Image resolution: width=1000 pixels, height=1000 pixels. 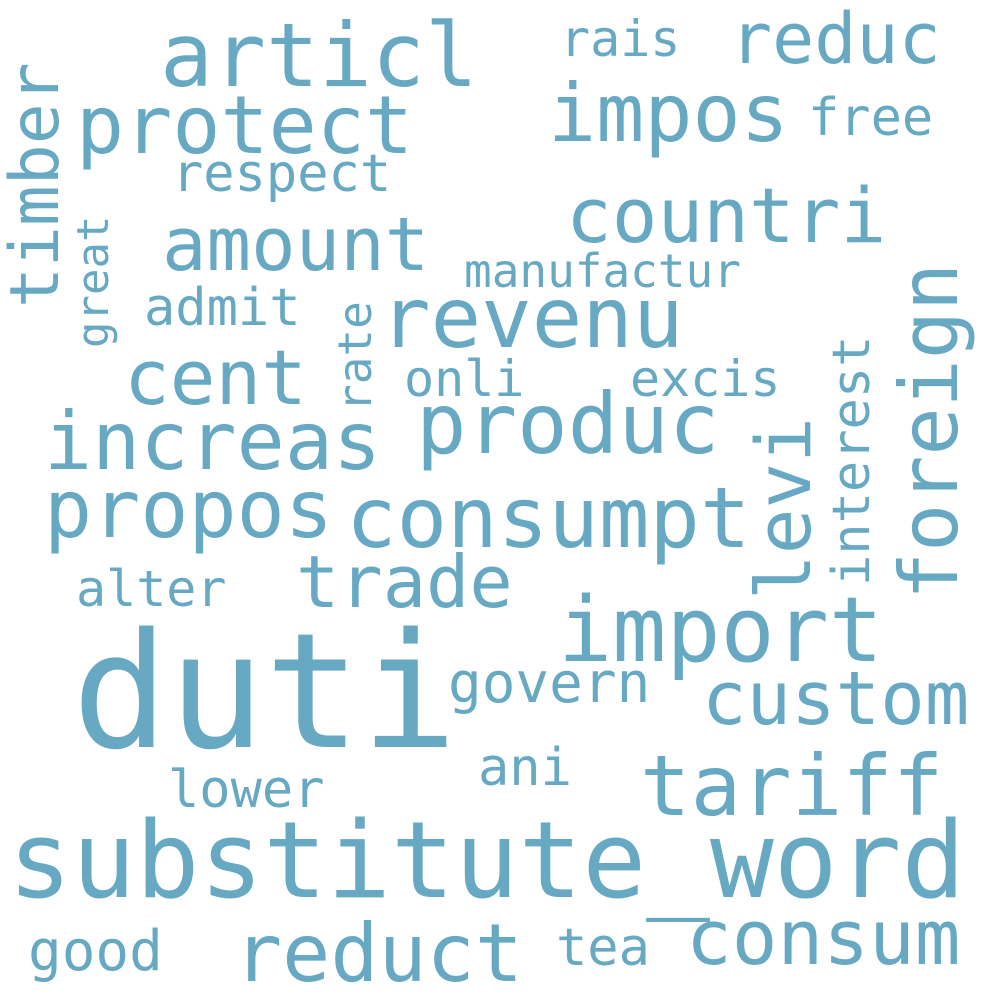 I want to click on word-consum: consum, so click(x=823, y=937).